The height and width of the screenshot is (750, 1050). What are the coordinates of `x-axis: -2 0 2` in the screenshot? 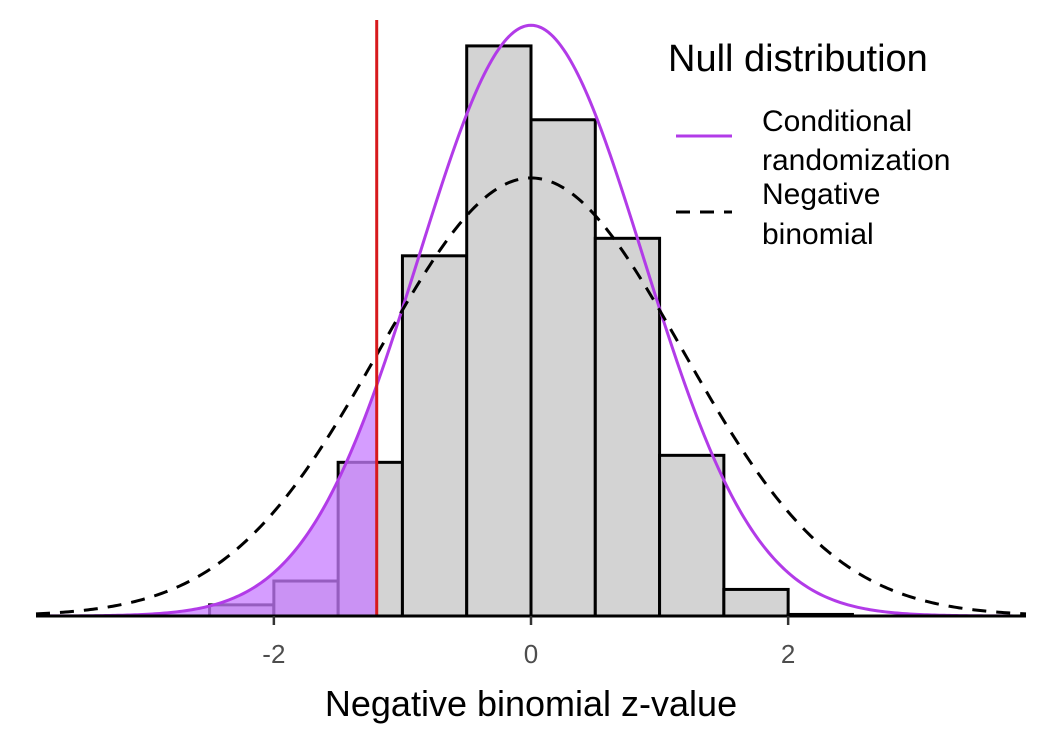 It's located at (531, 641).